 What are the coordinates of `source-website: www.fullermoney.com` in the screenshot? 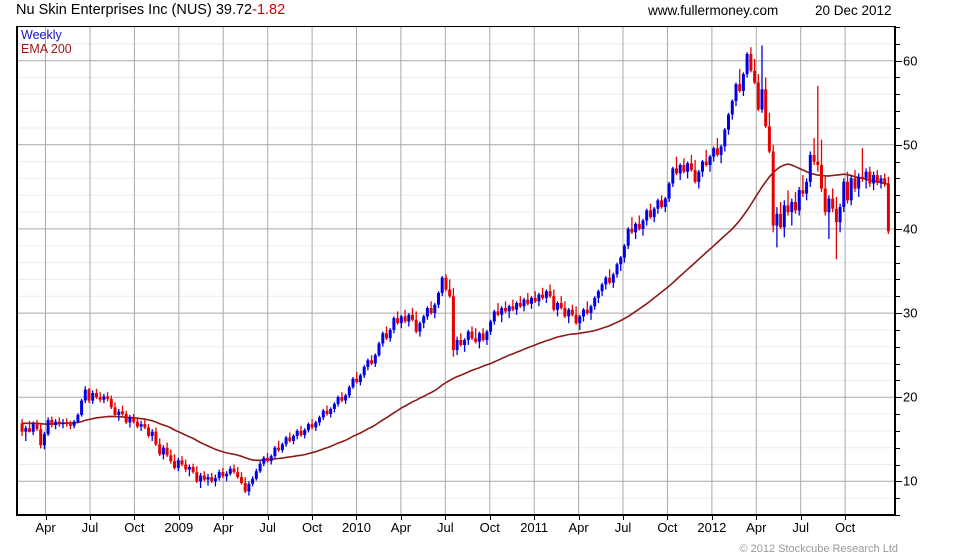 It's located at (713, 10).